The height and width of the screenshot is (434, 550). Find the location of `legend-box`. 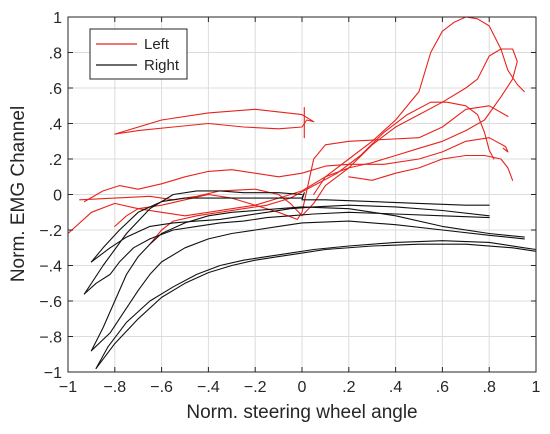

legend-box is located at coordinates (138, 54).